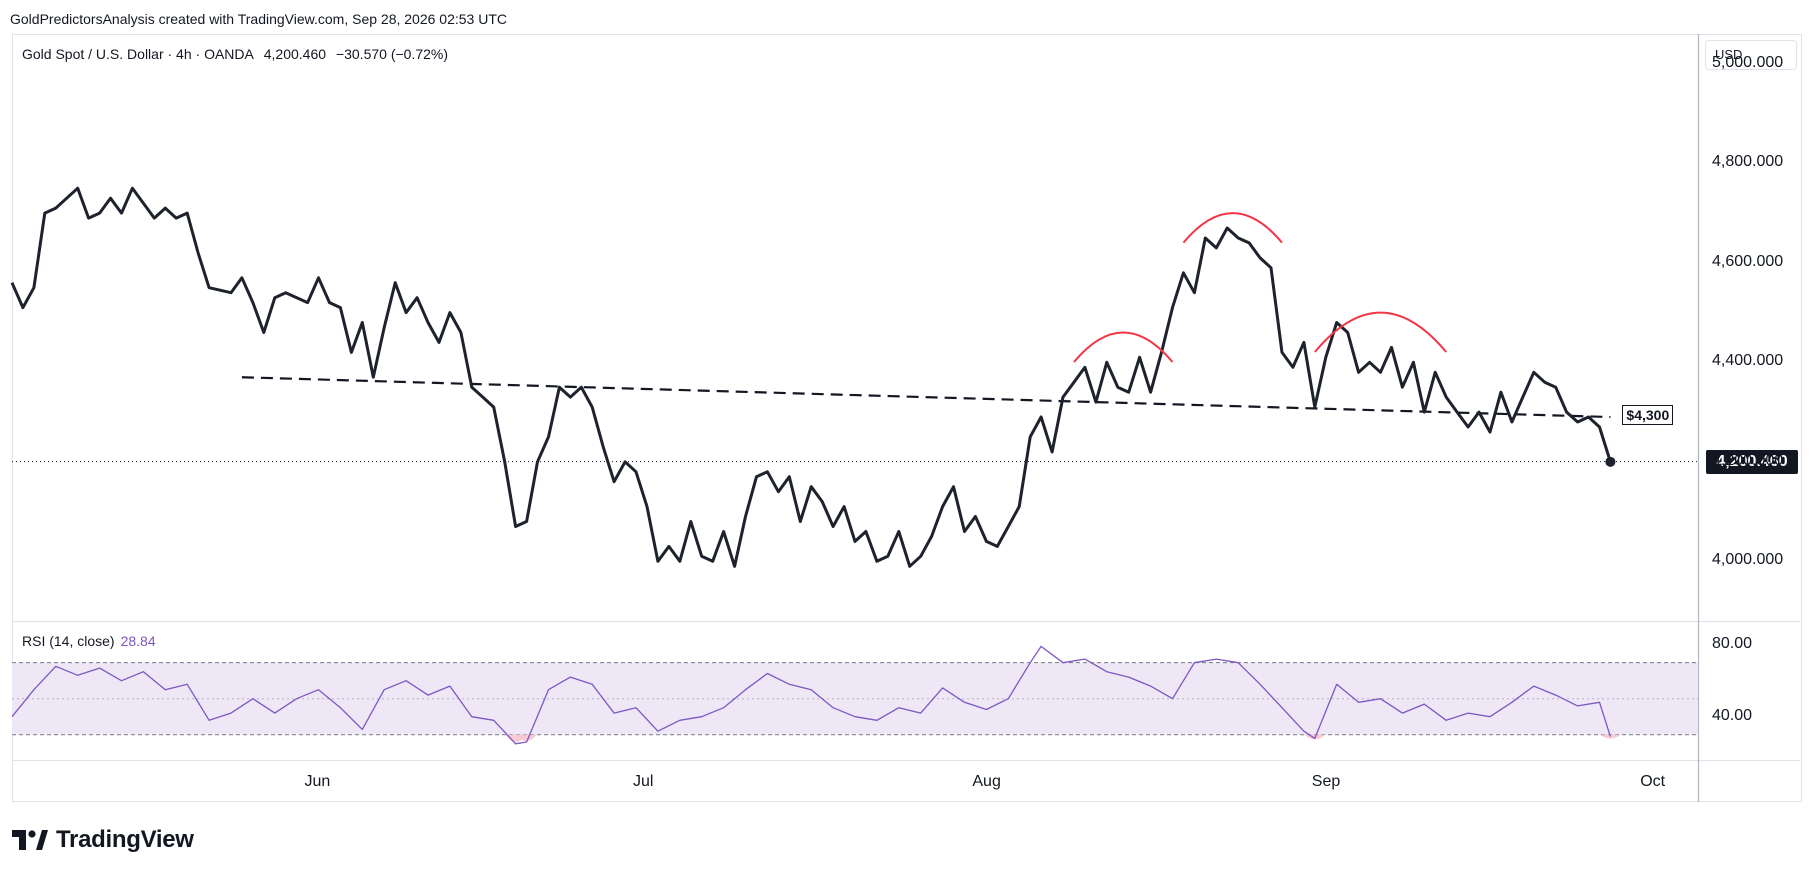 The height and width of the screenshot is (877, 1814). What do you see at coordinates (1748, 361) in the screenshot?
I see `price-tick-label: 4,400.000` at bounding box center [1748, 361].